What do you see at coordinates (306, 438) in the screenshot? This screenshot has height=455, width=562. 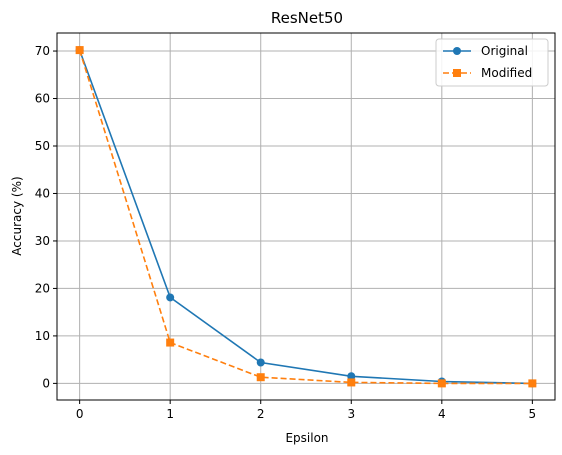 I see `x-axis-label: Epsilon` at bounding box center [306, 438].